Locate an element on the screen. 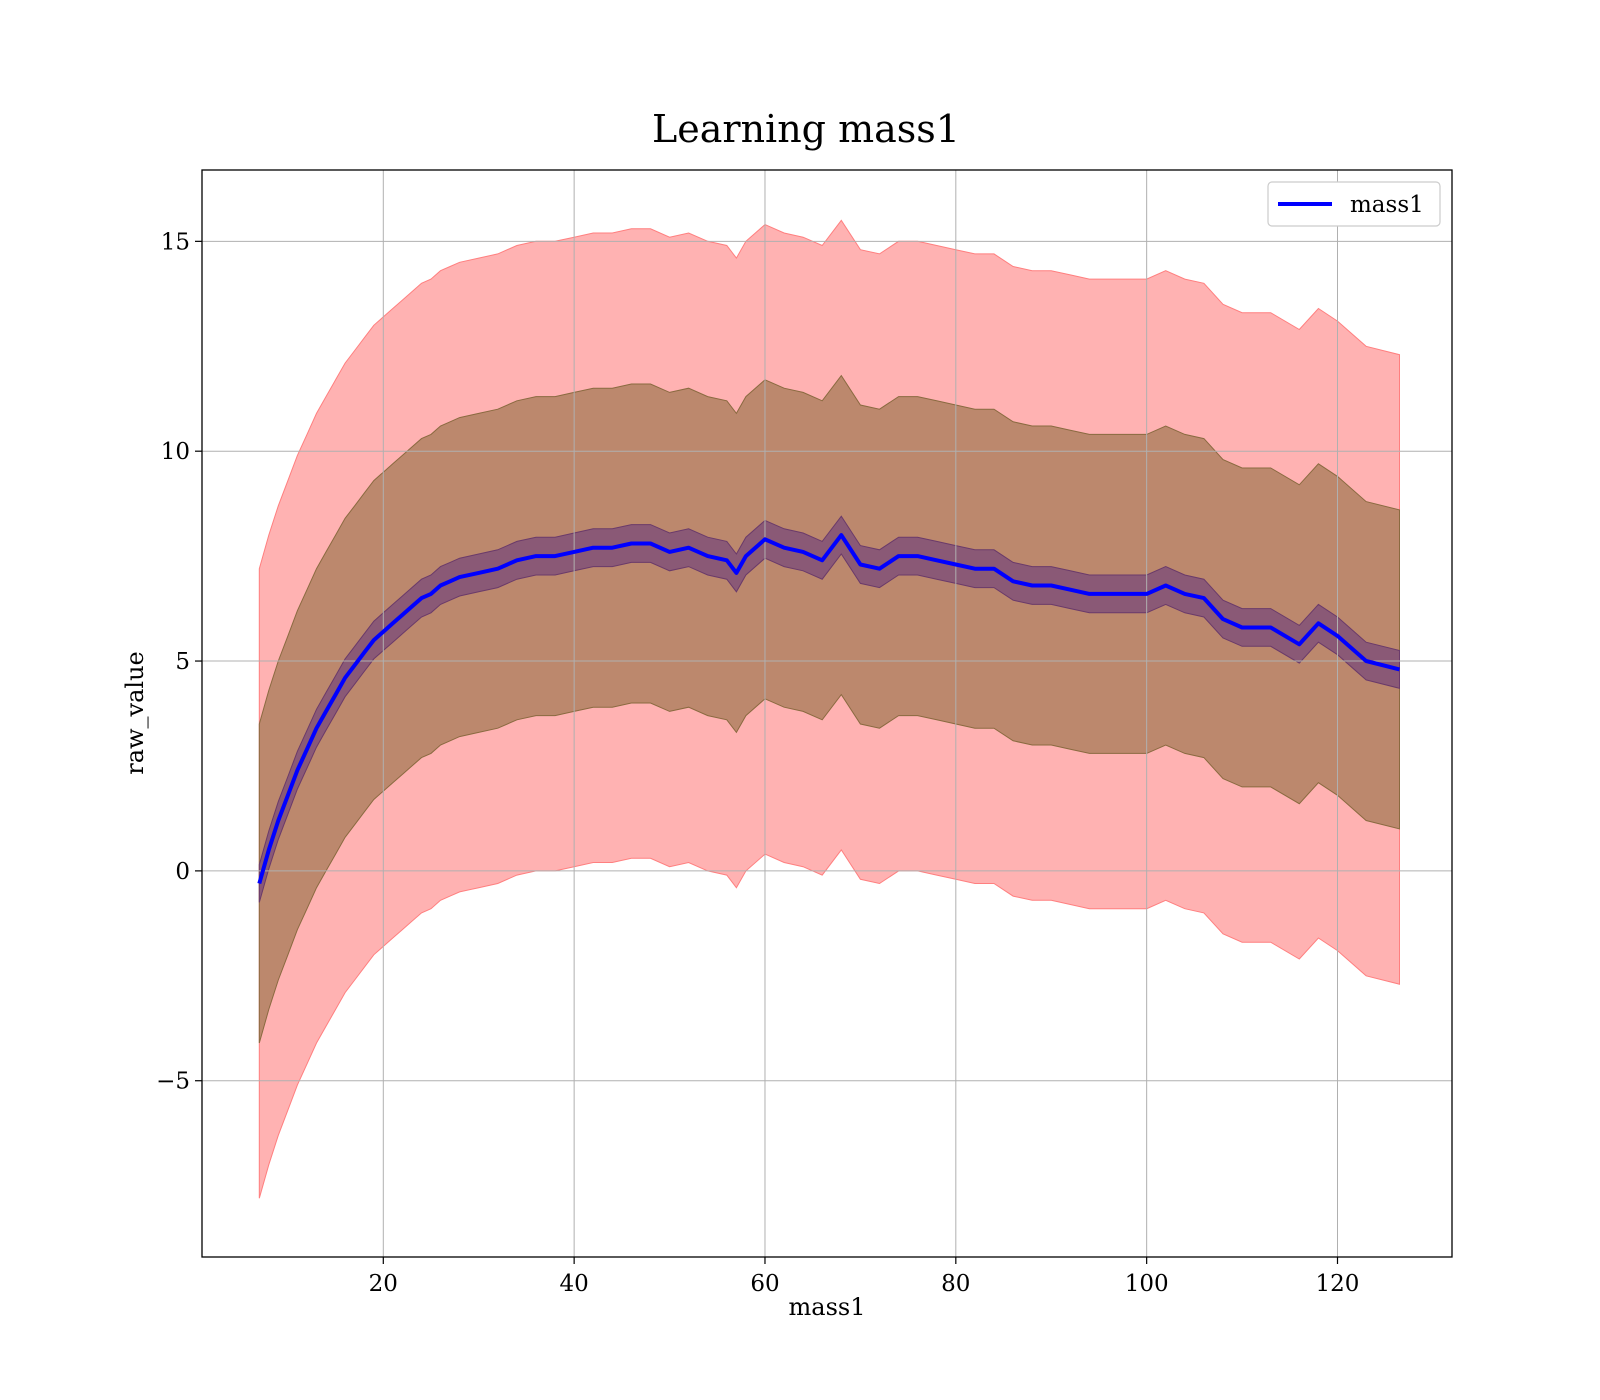 This screenshot has height=1400, width=1600. y-axis-ticks: −5 0 5 10 15 is located at coordinates (179, 662).